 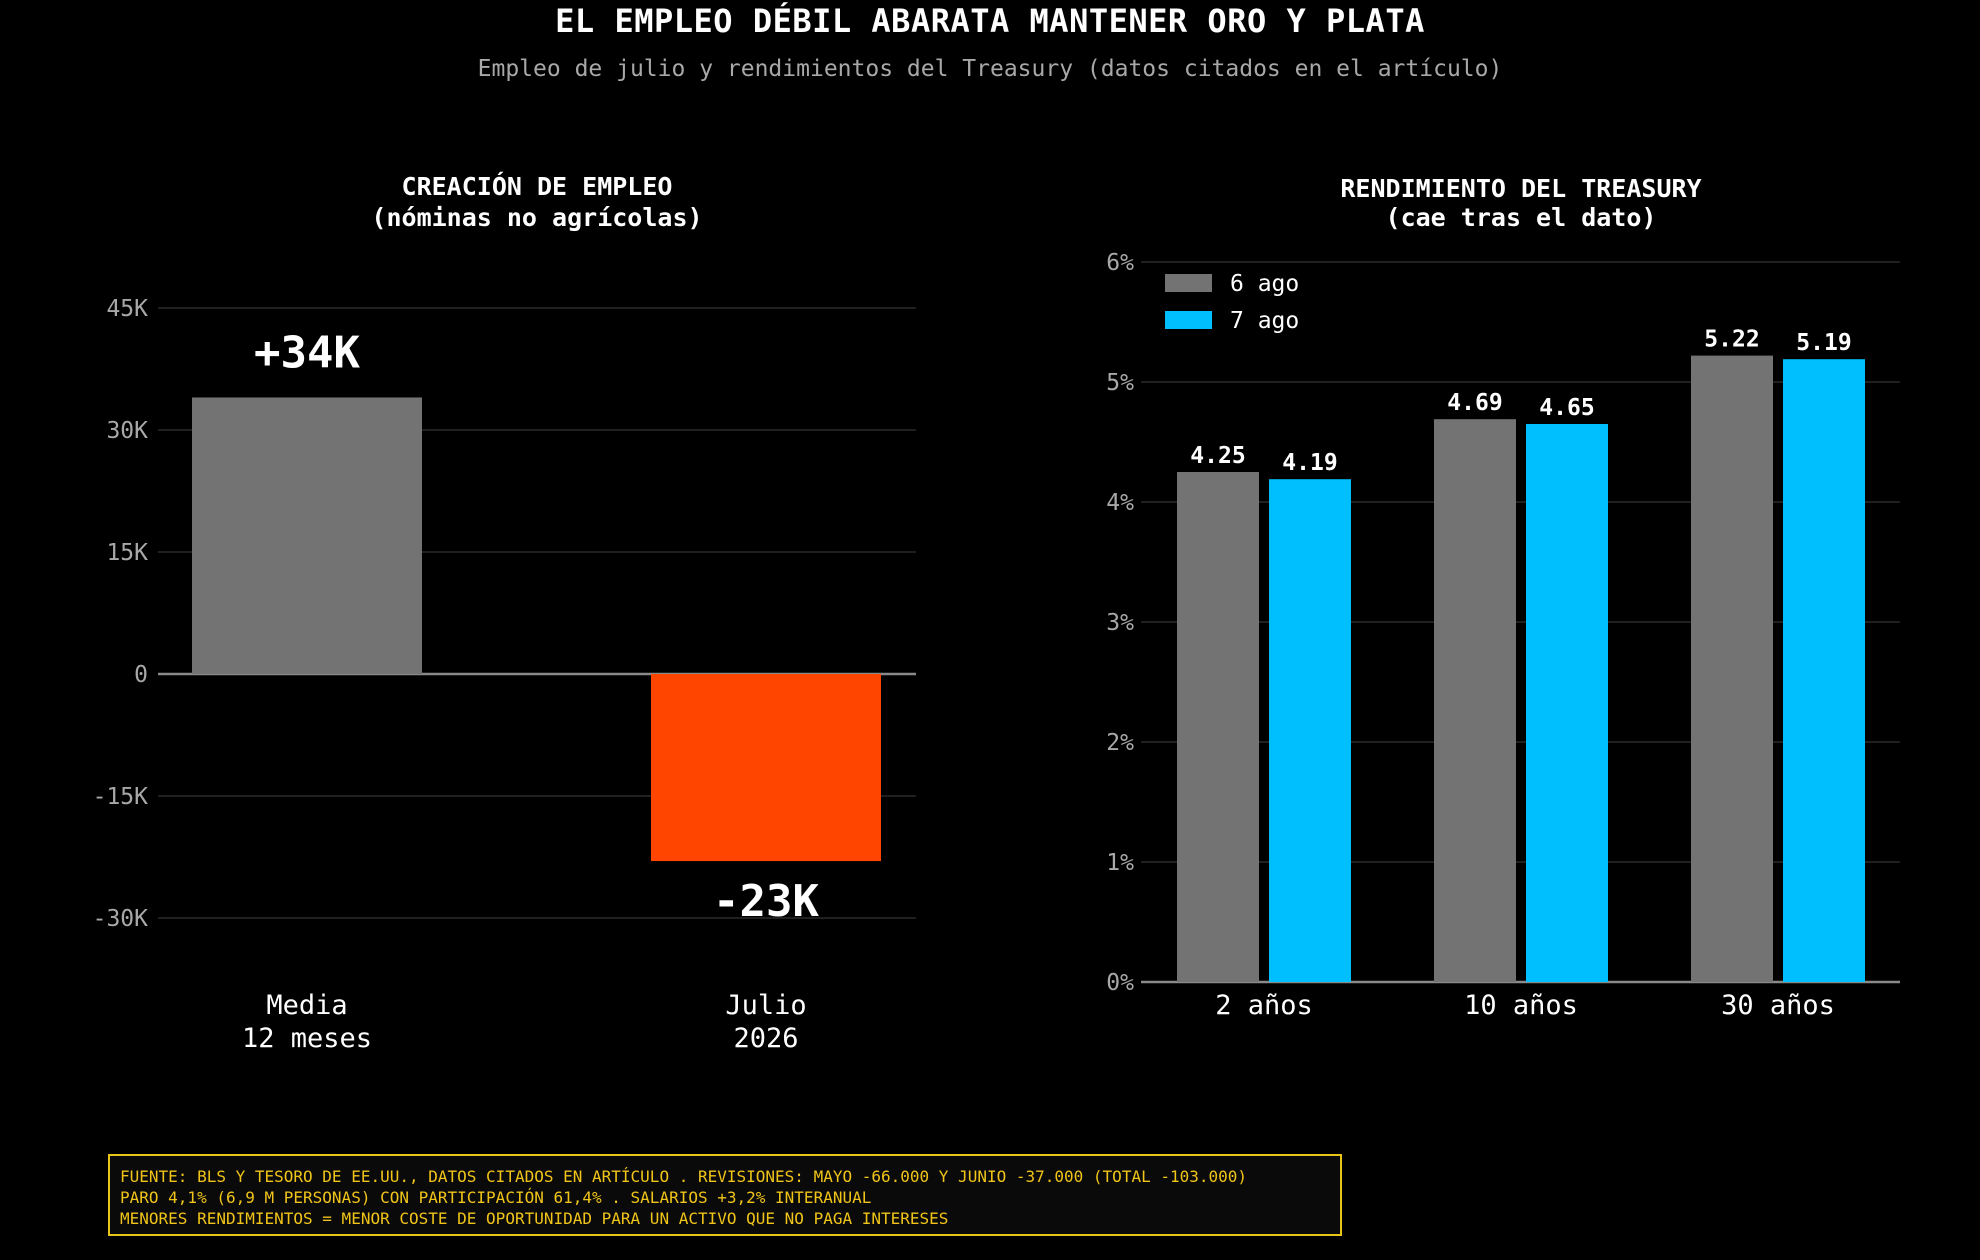 What do you see at coordinates (1264, 321) in the screenshot?
I see `legend-label: 7 ago` at bounding box center [1264, 321].